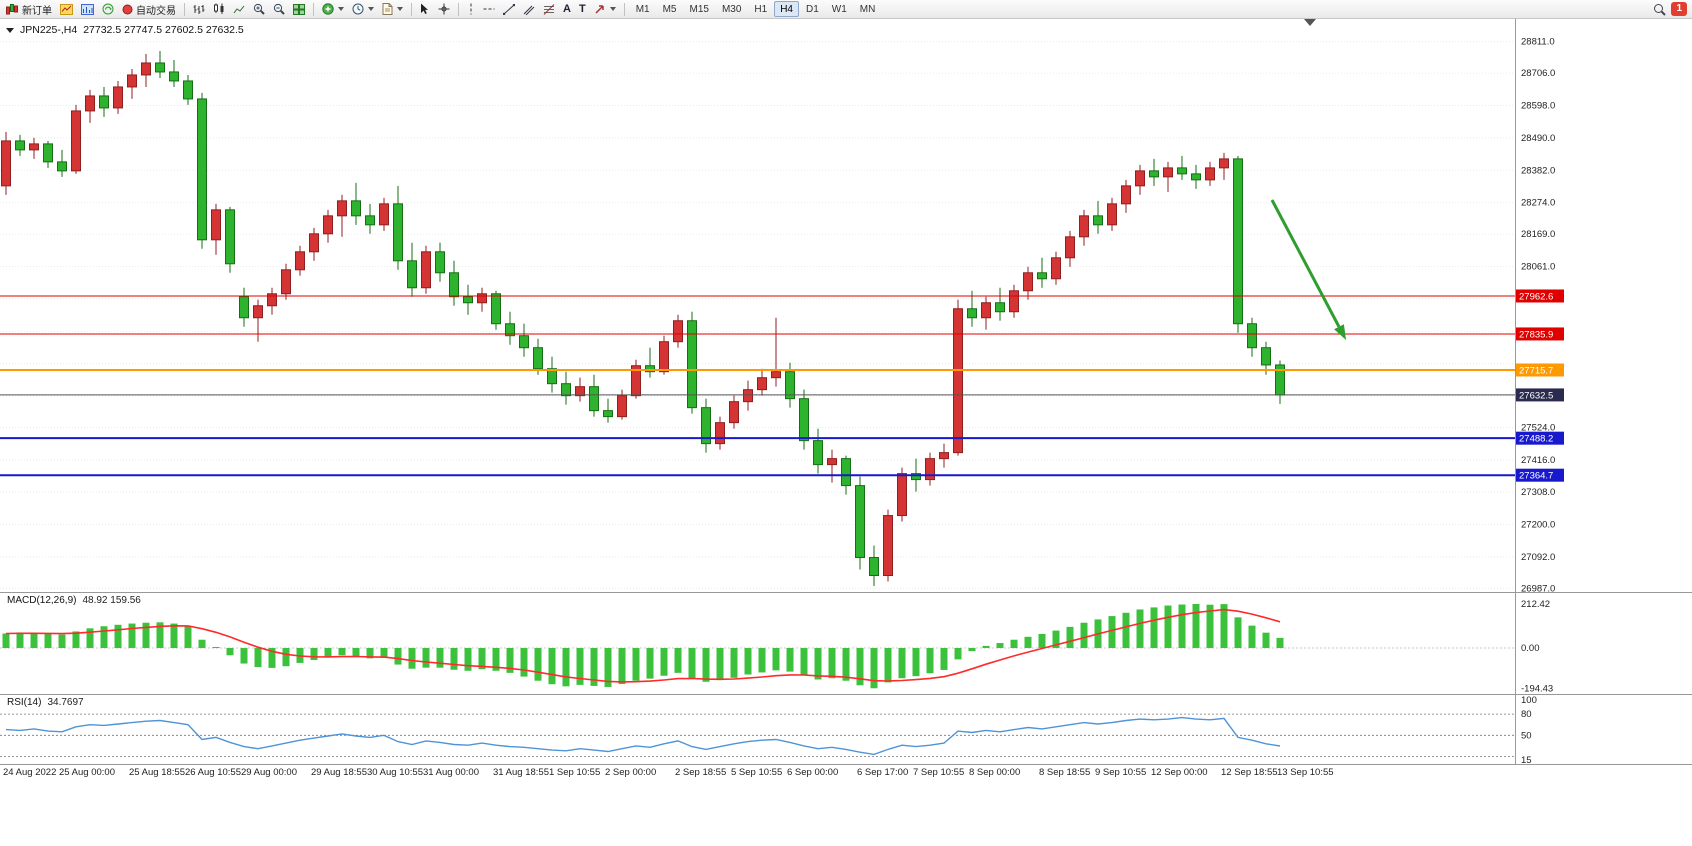 This screenshot has height=846, width=1692. I want to click on market-watch-icon, so click(87, 9).